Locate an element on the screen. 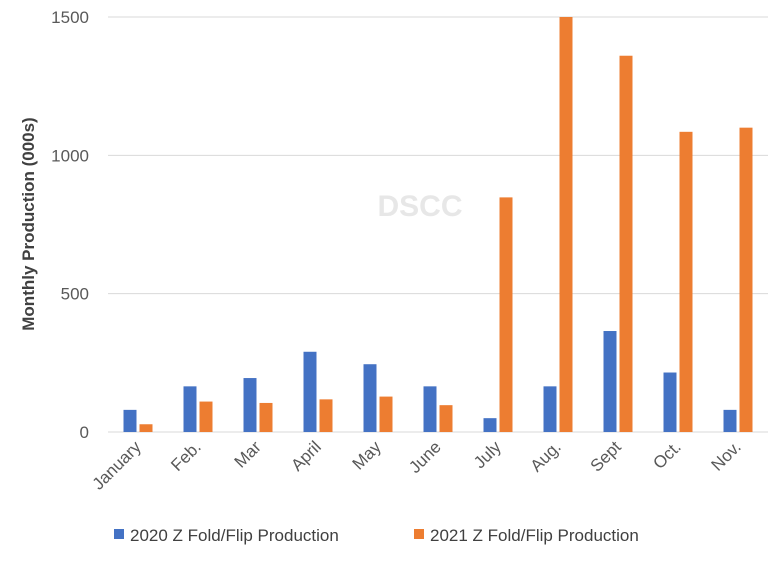  y-tick-label-500: 500 is located at coordinates (75, 294).